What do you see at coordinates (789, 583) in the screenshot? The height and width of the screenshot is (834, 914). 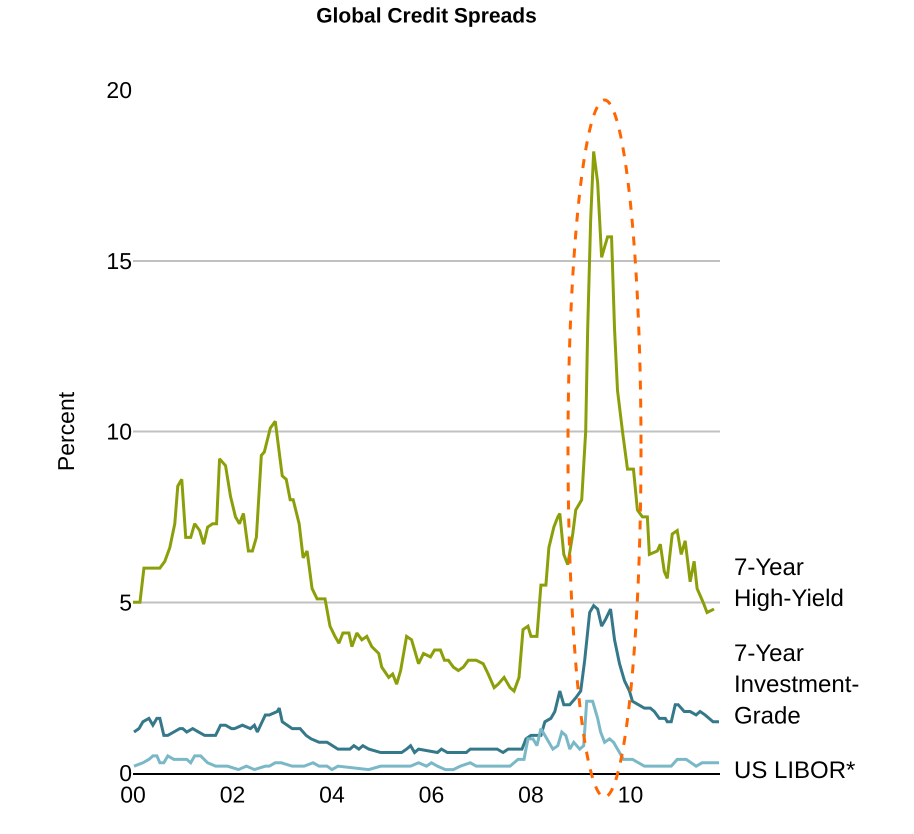 I see `series-label: 7-Year High-Yield` at bounding box center [789, 583].